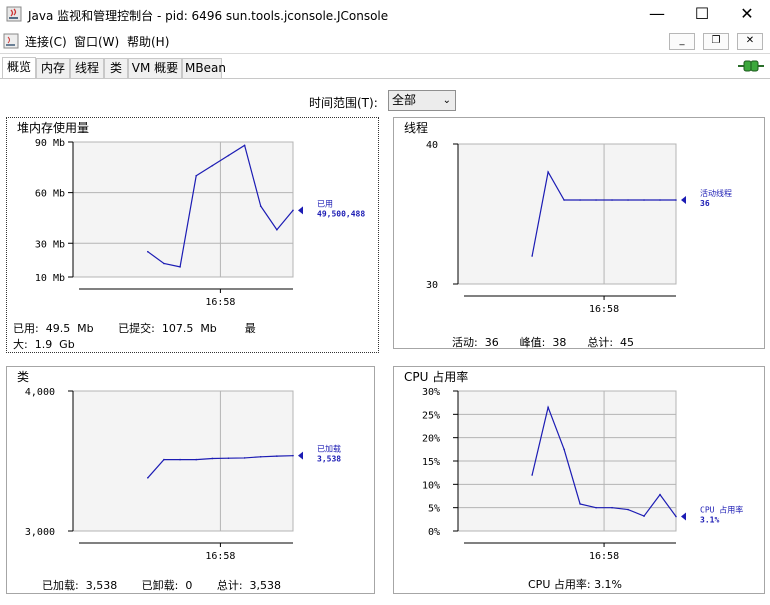  Describe the element at coordinates (682, 41) in the screenshot. I see `internal-minimize-button: _` at that location.